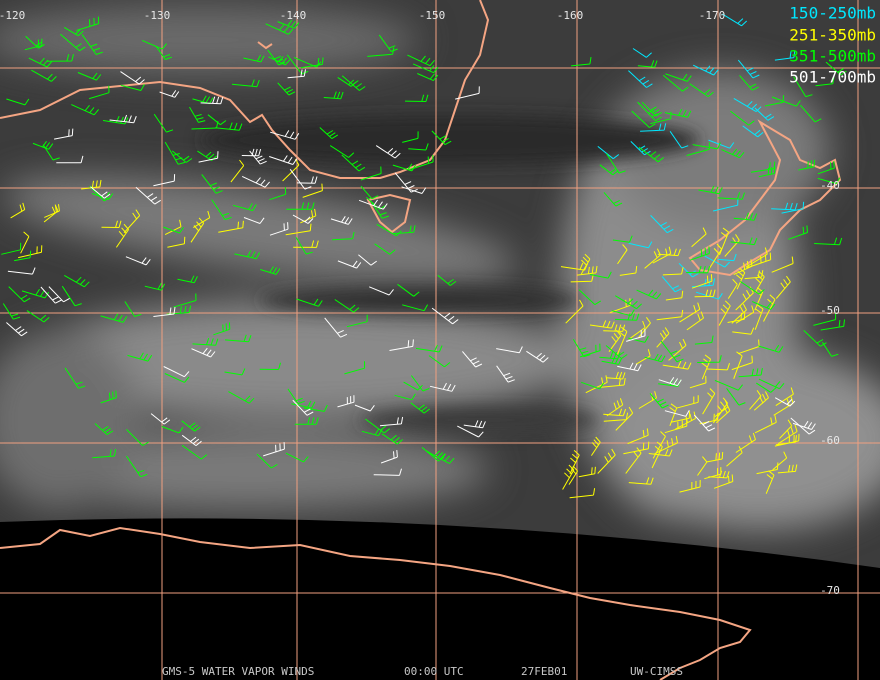 This screenshot has width=880, height=680. What do you see at coordinates (157, 15) in the screenshot?
I see `longitude-label: -130` at bounding box center [157, 15].